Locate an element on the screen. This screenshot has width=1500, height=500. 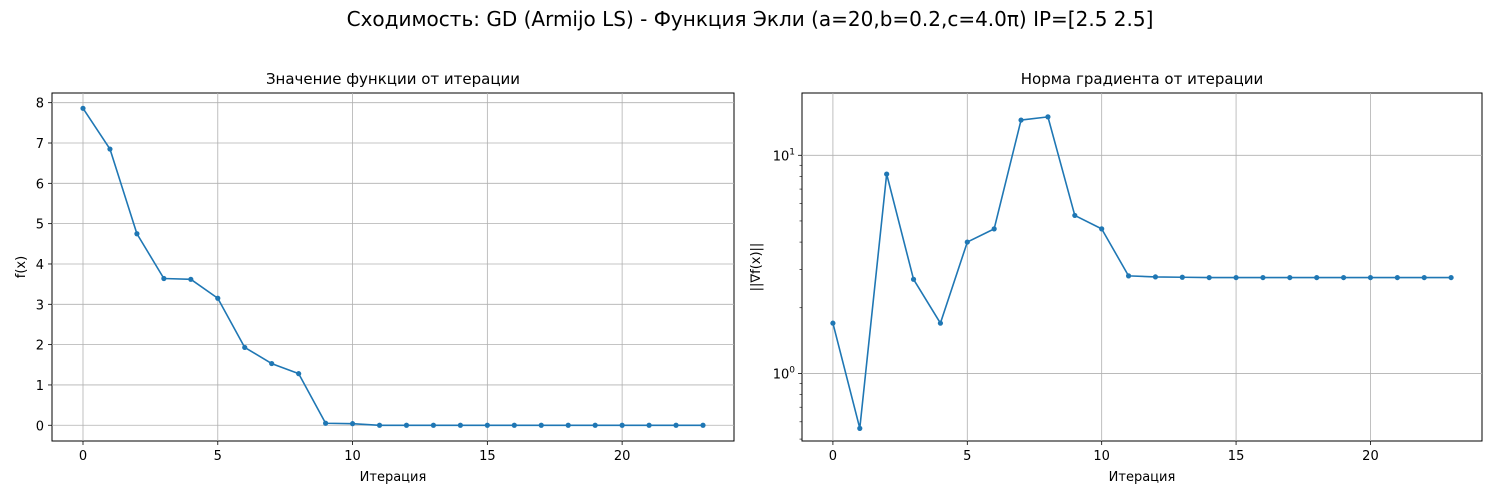
y-ticks: 0 1 2 3 4 5 6 7 8 is located at coordinates (44, 265).